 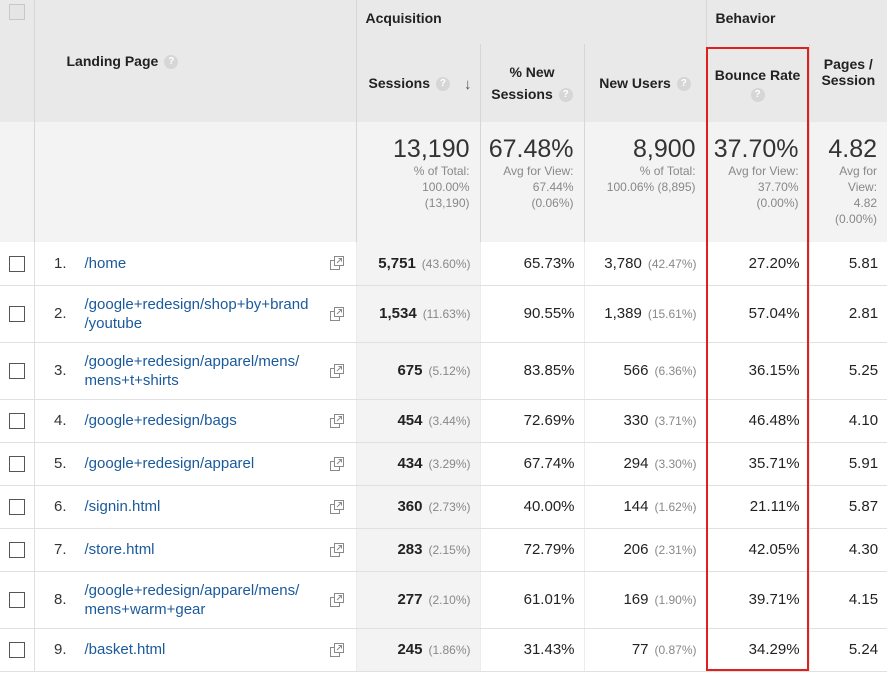 I want to click on pages-session-cell: 4.30, so click(x=847, y=550).